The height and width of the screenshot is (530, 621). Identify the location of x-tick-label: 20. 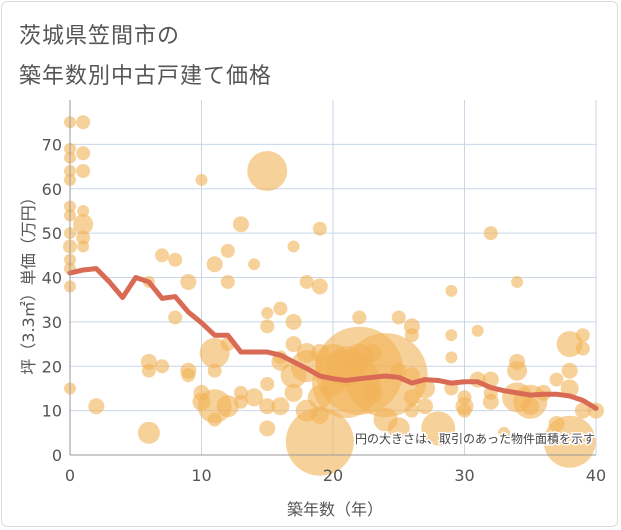
(333, 475).